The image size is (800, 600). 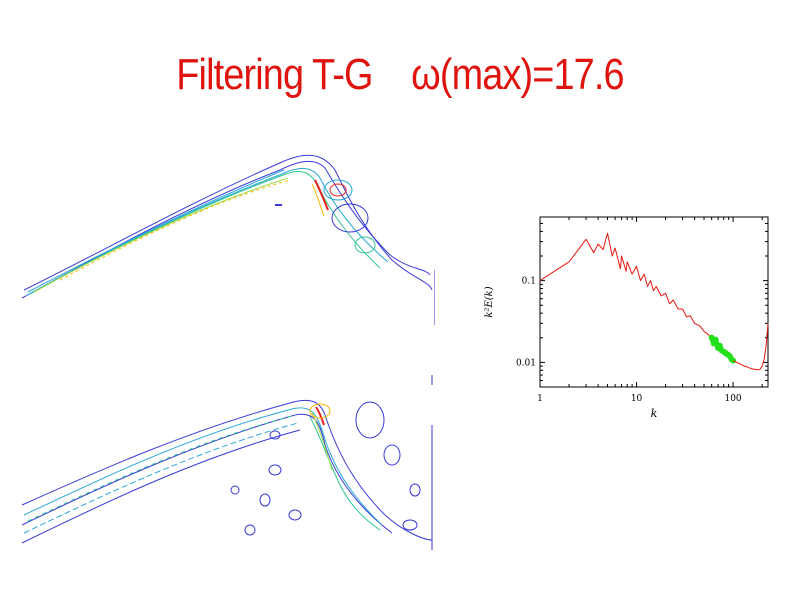 I want to click on y-tick-label: 0.1, so click(x=529, y=282).